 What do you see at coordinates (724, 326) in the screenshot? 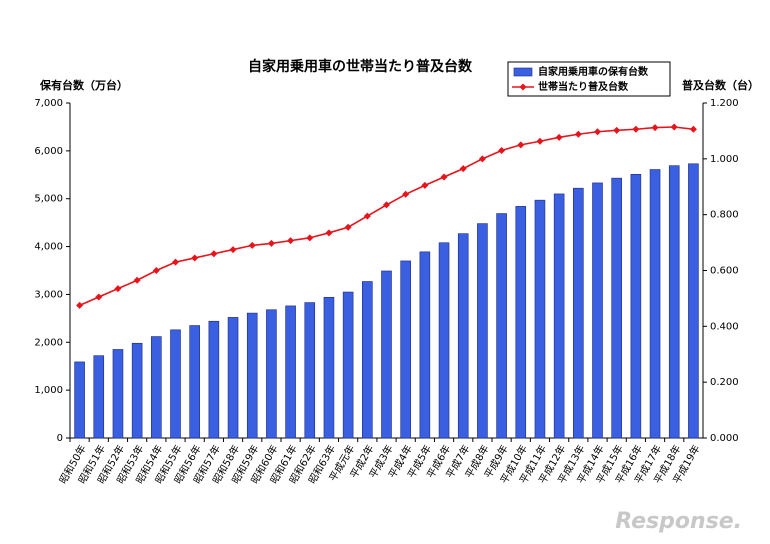
I see `y2-tick-label: 0.400` at bounding box center [724, 326].